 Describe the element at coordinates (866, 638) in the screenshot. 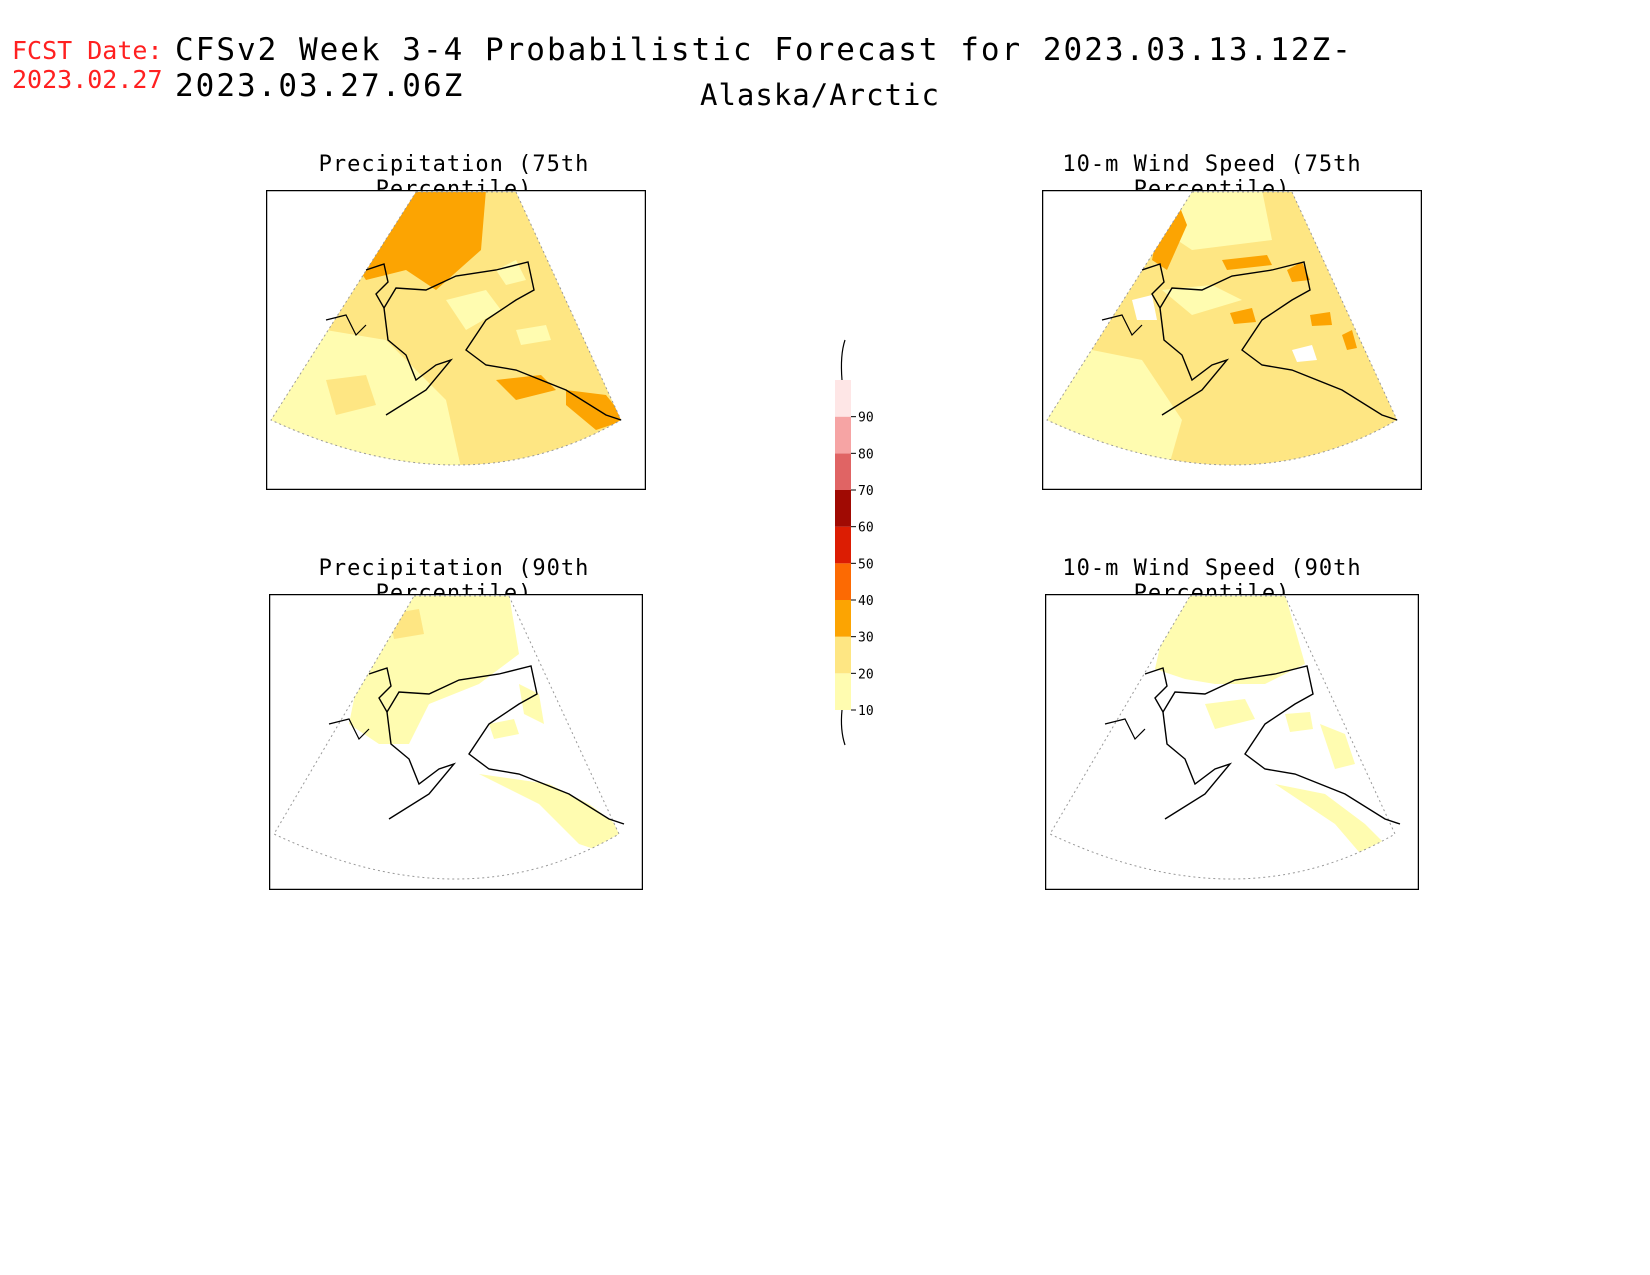

I see `color-bar-label: 30` at that location.